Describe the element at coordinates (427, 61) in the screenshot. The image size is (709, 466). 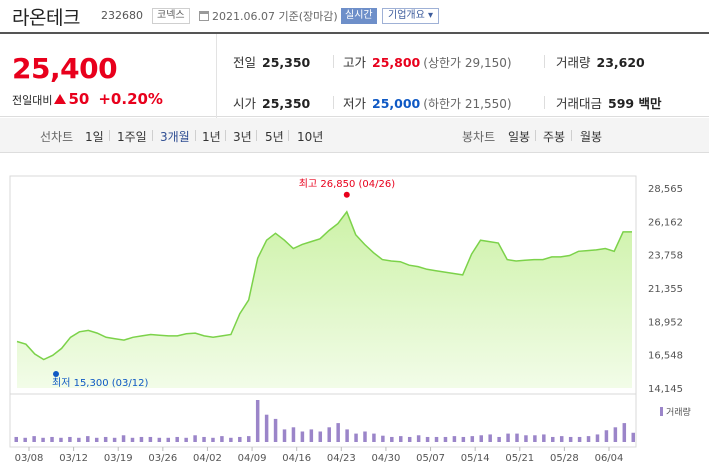
I see `high-price: 고가 25,800 (상한가 29,150)` at that location.